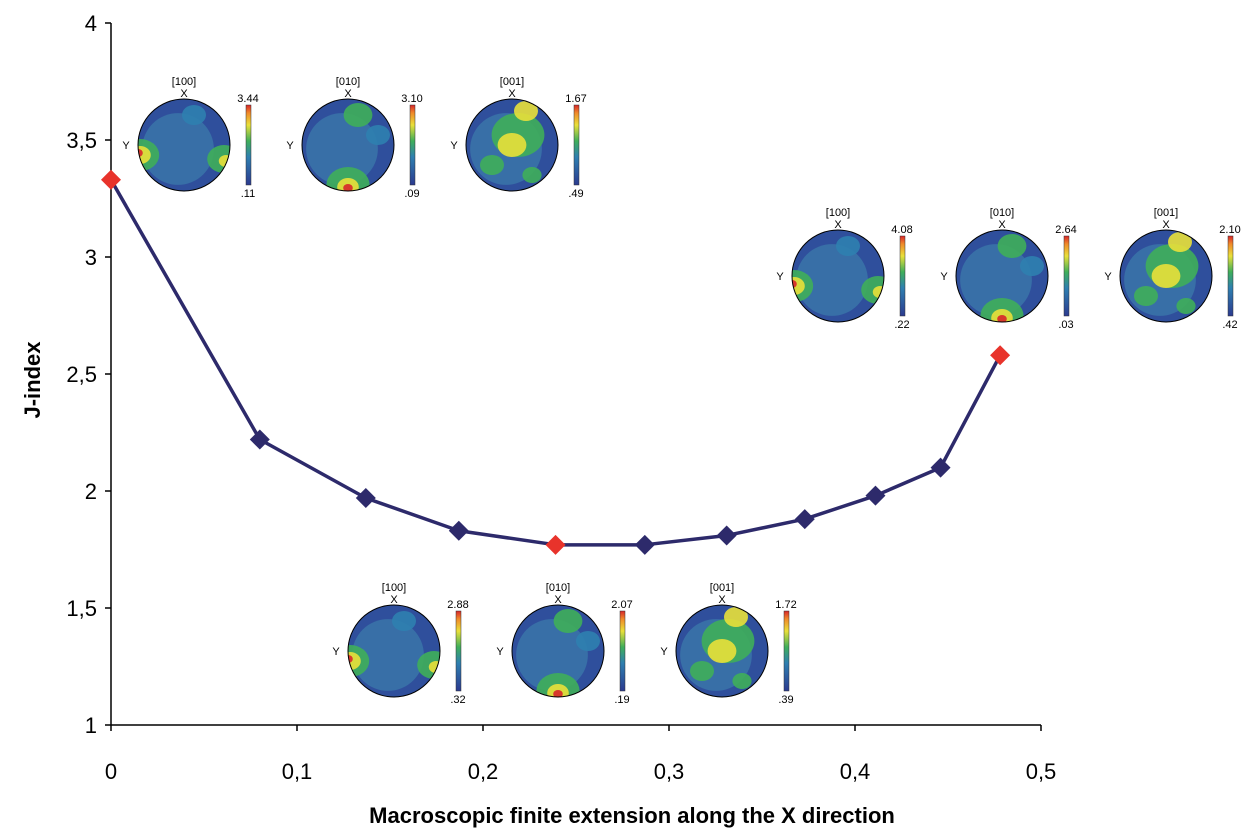  Describe the element at coordinates (785, 700) in the screenshot. I see `colorbar-min-label: .39` at that location.